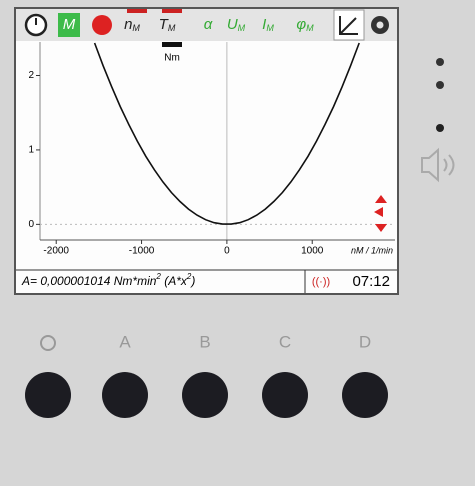  I want to click on y-tick-label: 1, so click(31, 150).